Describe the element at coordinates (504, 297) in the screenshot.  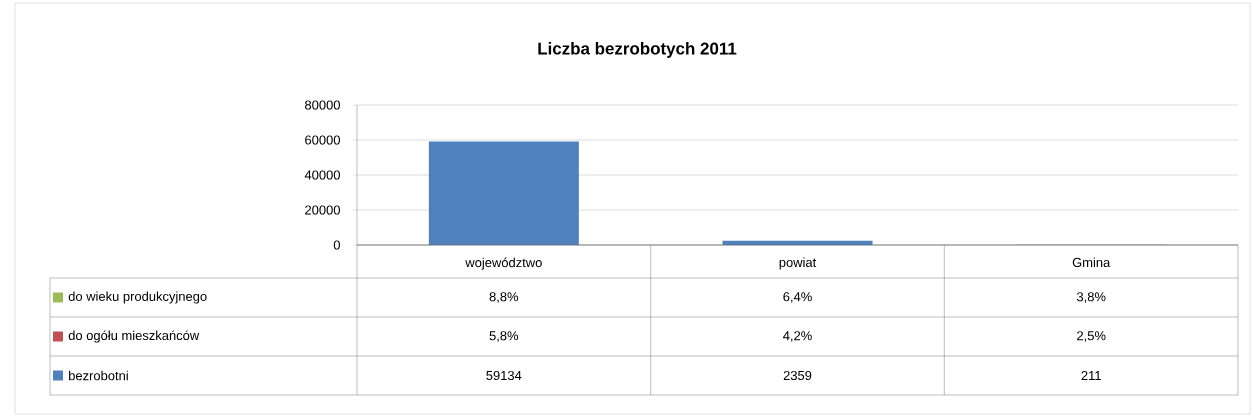
I see `data-label: 8,8%` at that location.